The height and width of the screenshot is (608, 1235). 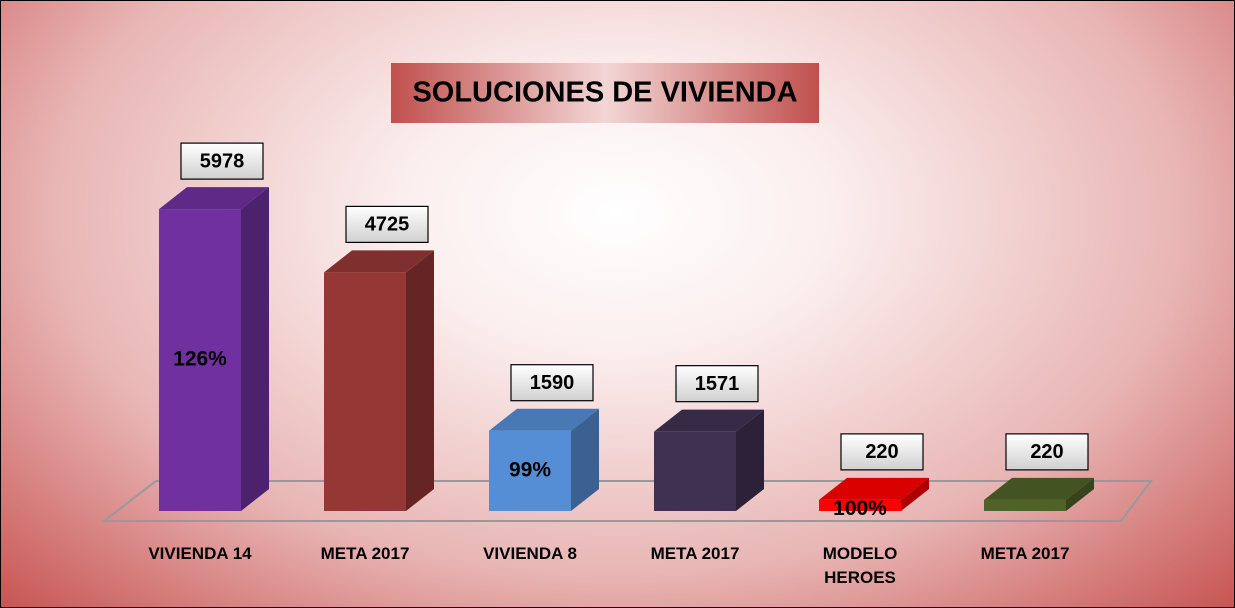 I want to click on value-label: 5978, so click(x=222, y=161).